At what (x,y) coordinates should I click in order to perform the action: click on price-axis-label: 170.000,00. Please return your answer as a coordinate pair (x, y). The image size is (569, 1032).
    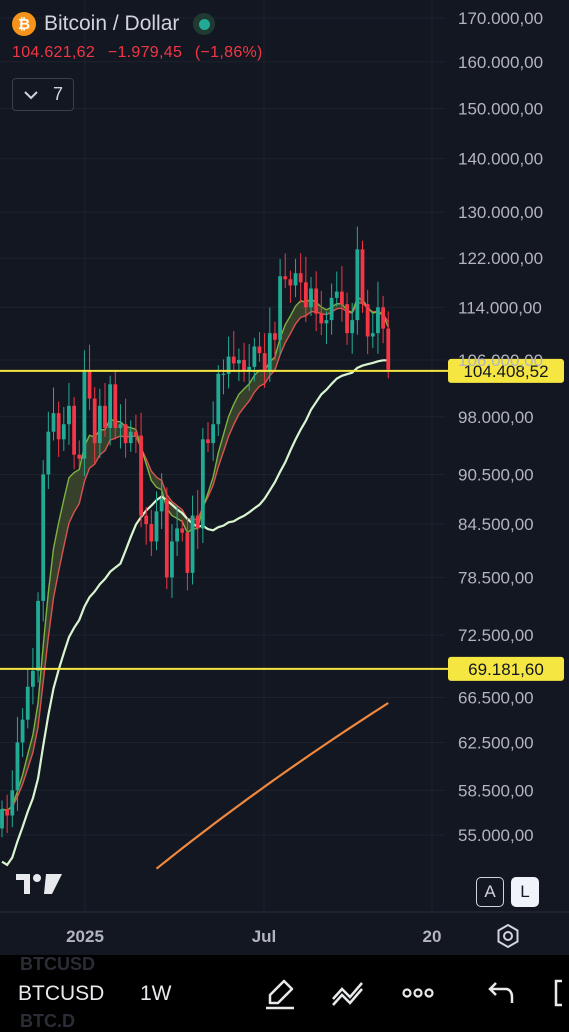
    Looking at the image, I should click on (500, 18).